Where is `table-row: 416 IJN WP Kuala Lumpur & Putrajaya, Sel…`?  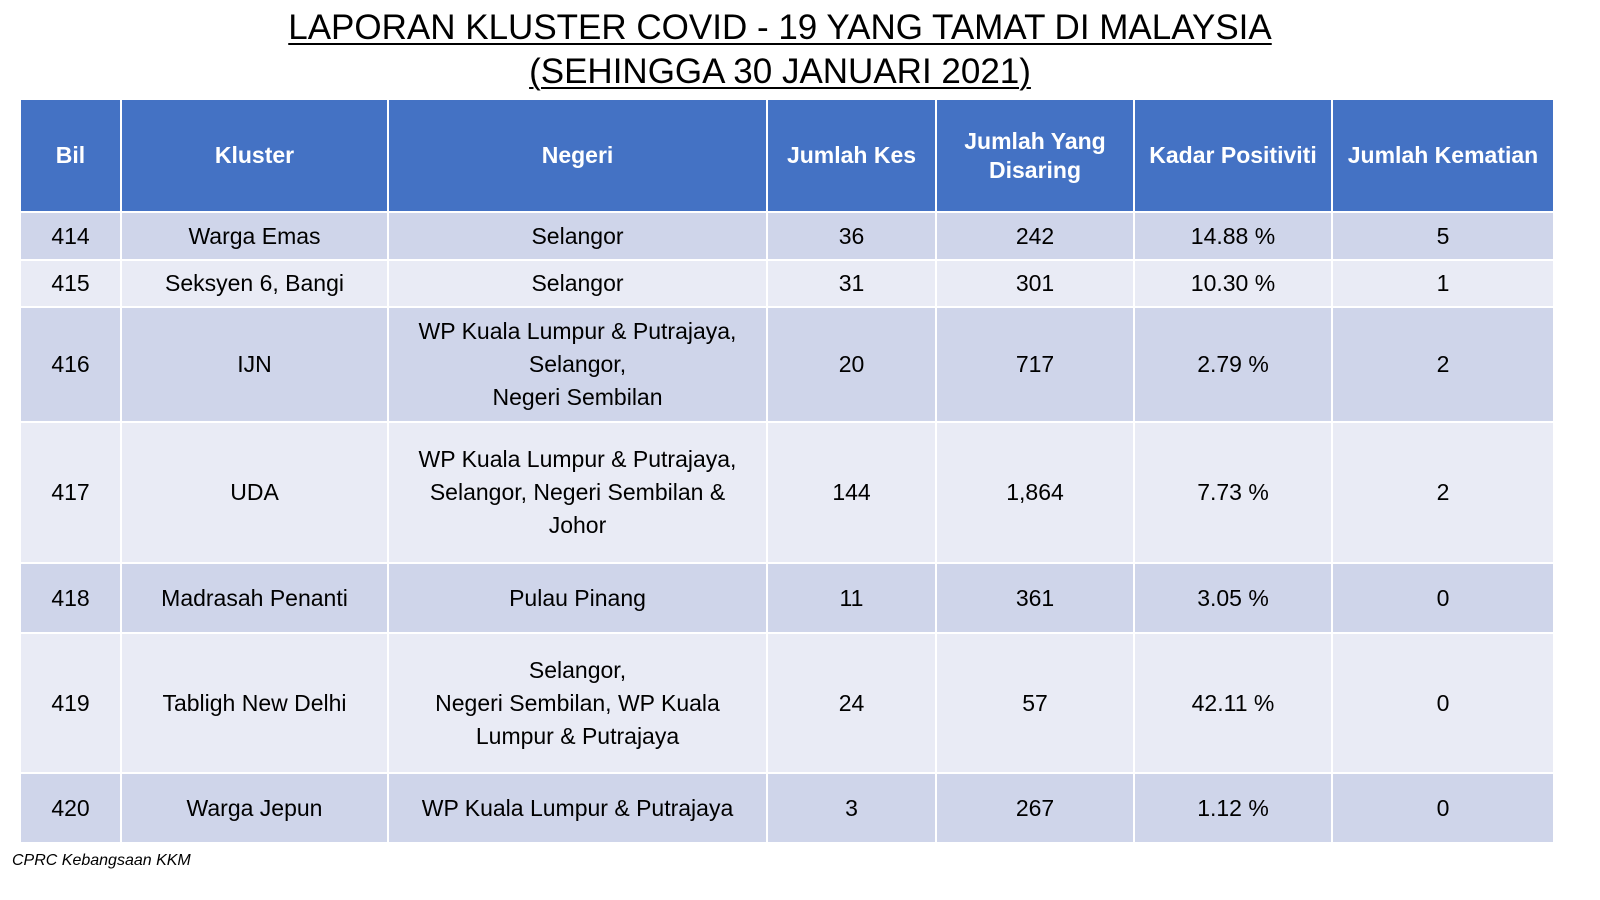 table-row: 416 IJN WP Kuala Lumpur & Putrajaya, Sel… is located at coordinates (787, 364).